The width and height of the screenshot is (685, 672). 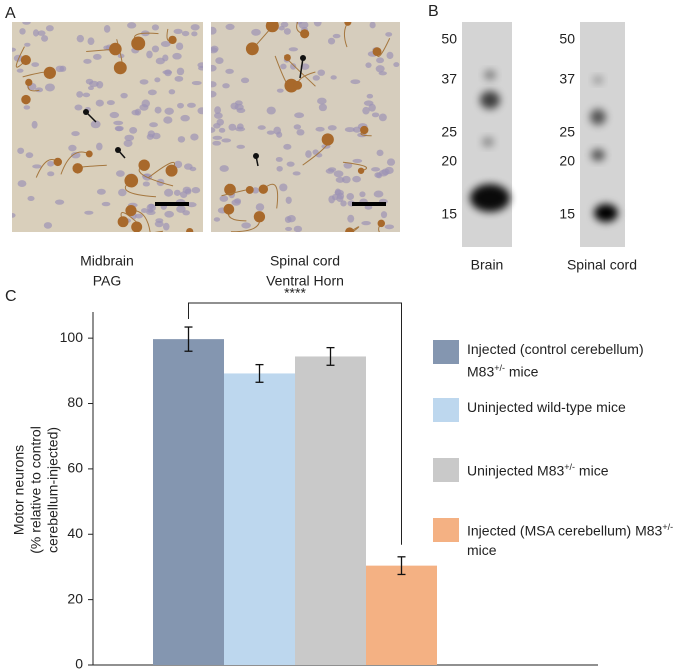 I want to click on significance-bracket, so click(x=295, y=423).